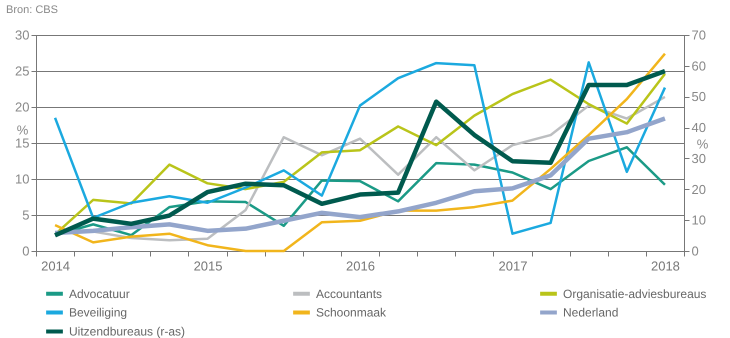 Image resolution: width=730 pixels, height=338 pixels. I want to click on y2-tick-label: 60, so click(699, 66).